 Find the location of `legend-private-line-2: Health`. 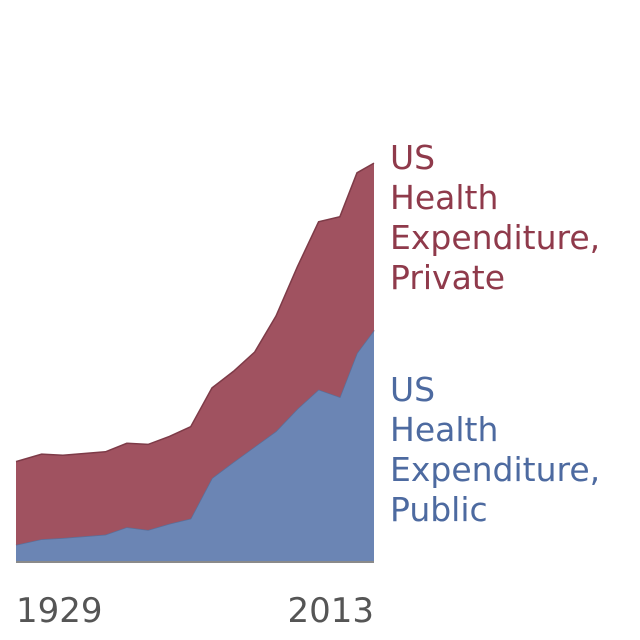

legend-private-line-2: Health is located at coordinates (444, 197).